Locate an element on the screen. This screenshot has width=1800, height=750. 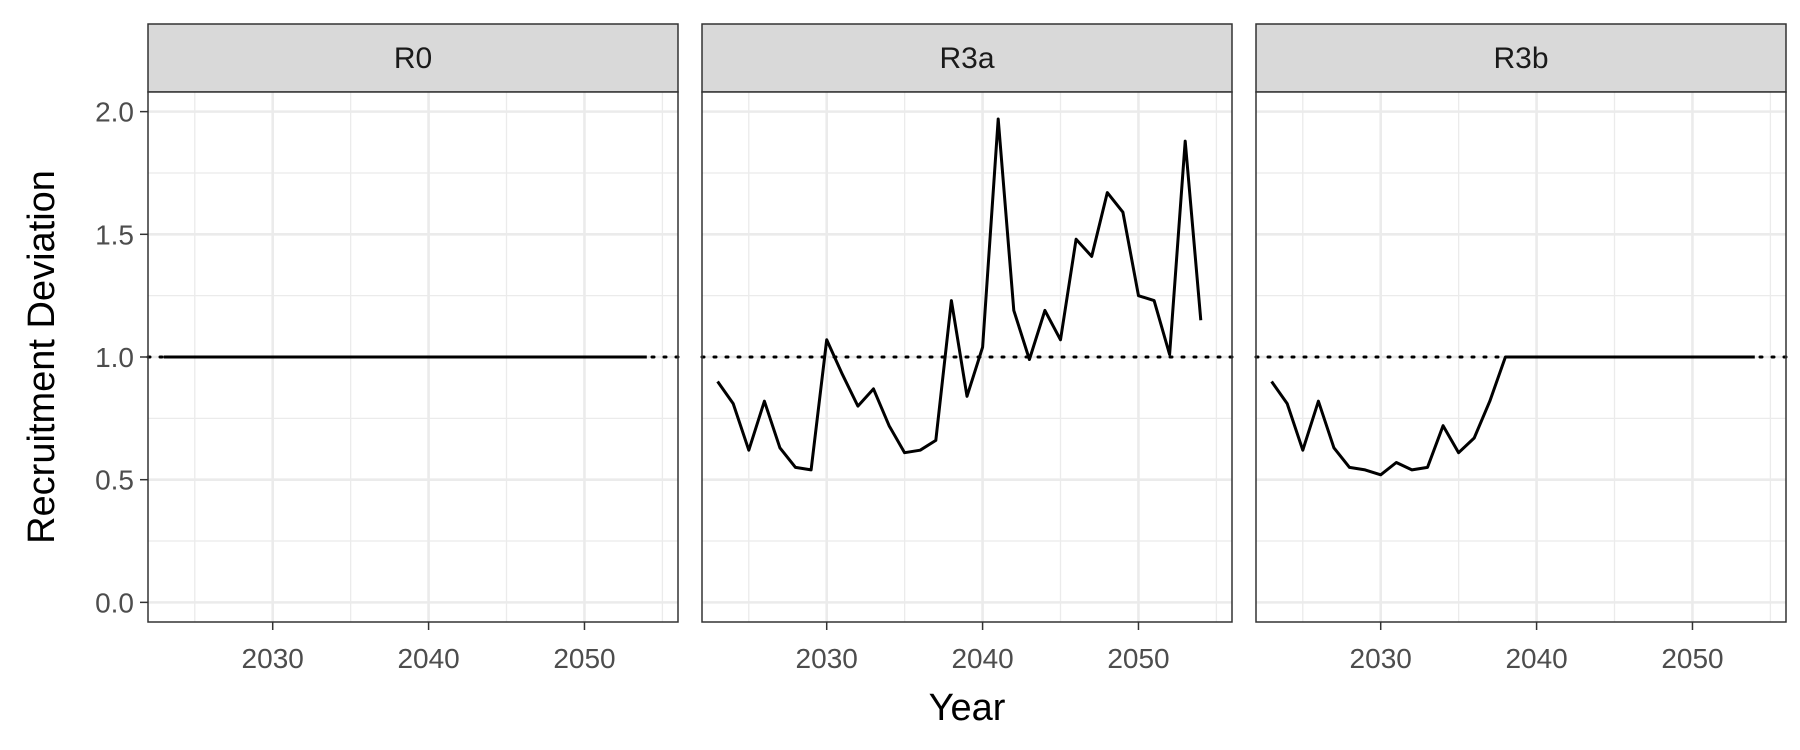
strip-label: R0 is located at coordinates (413, 58).